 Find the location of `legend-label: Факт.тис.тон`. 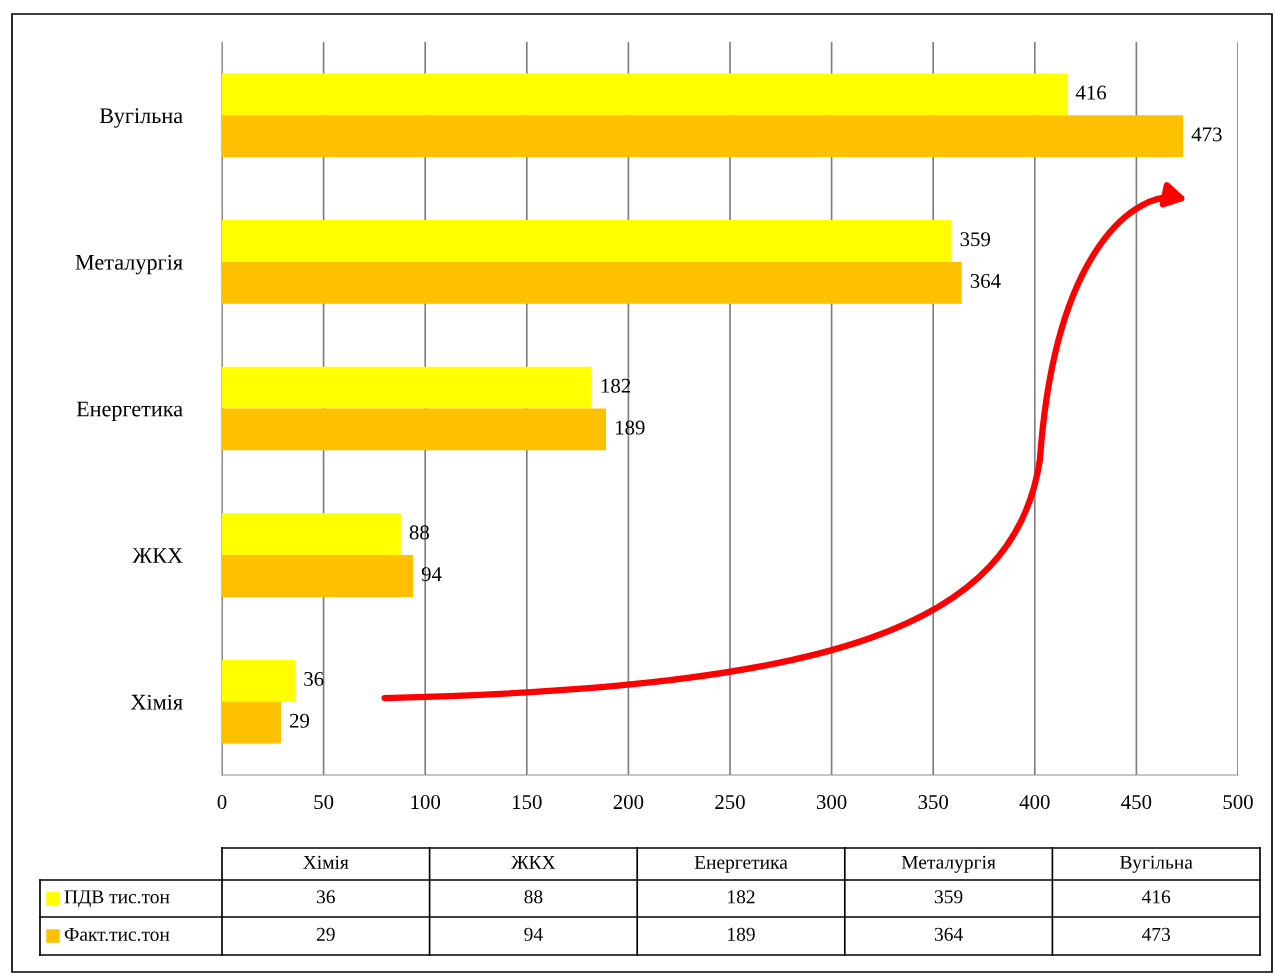

legend-label: Факт.тис.тон is located at coordinates (117, 934).